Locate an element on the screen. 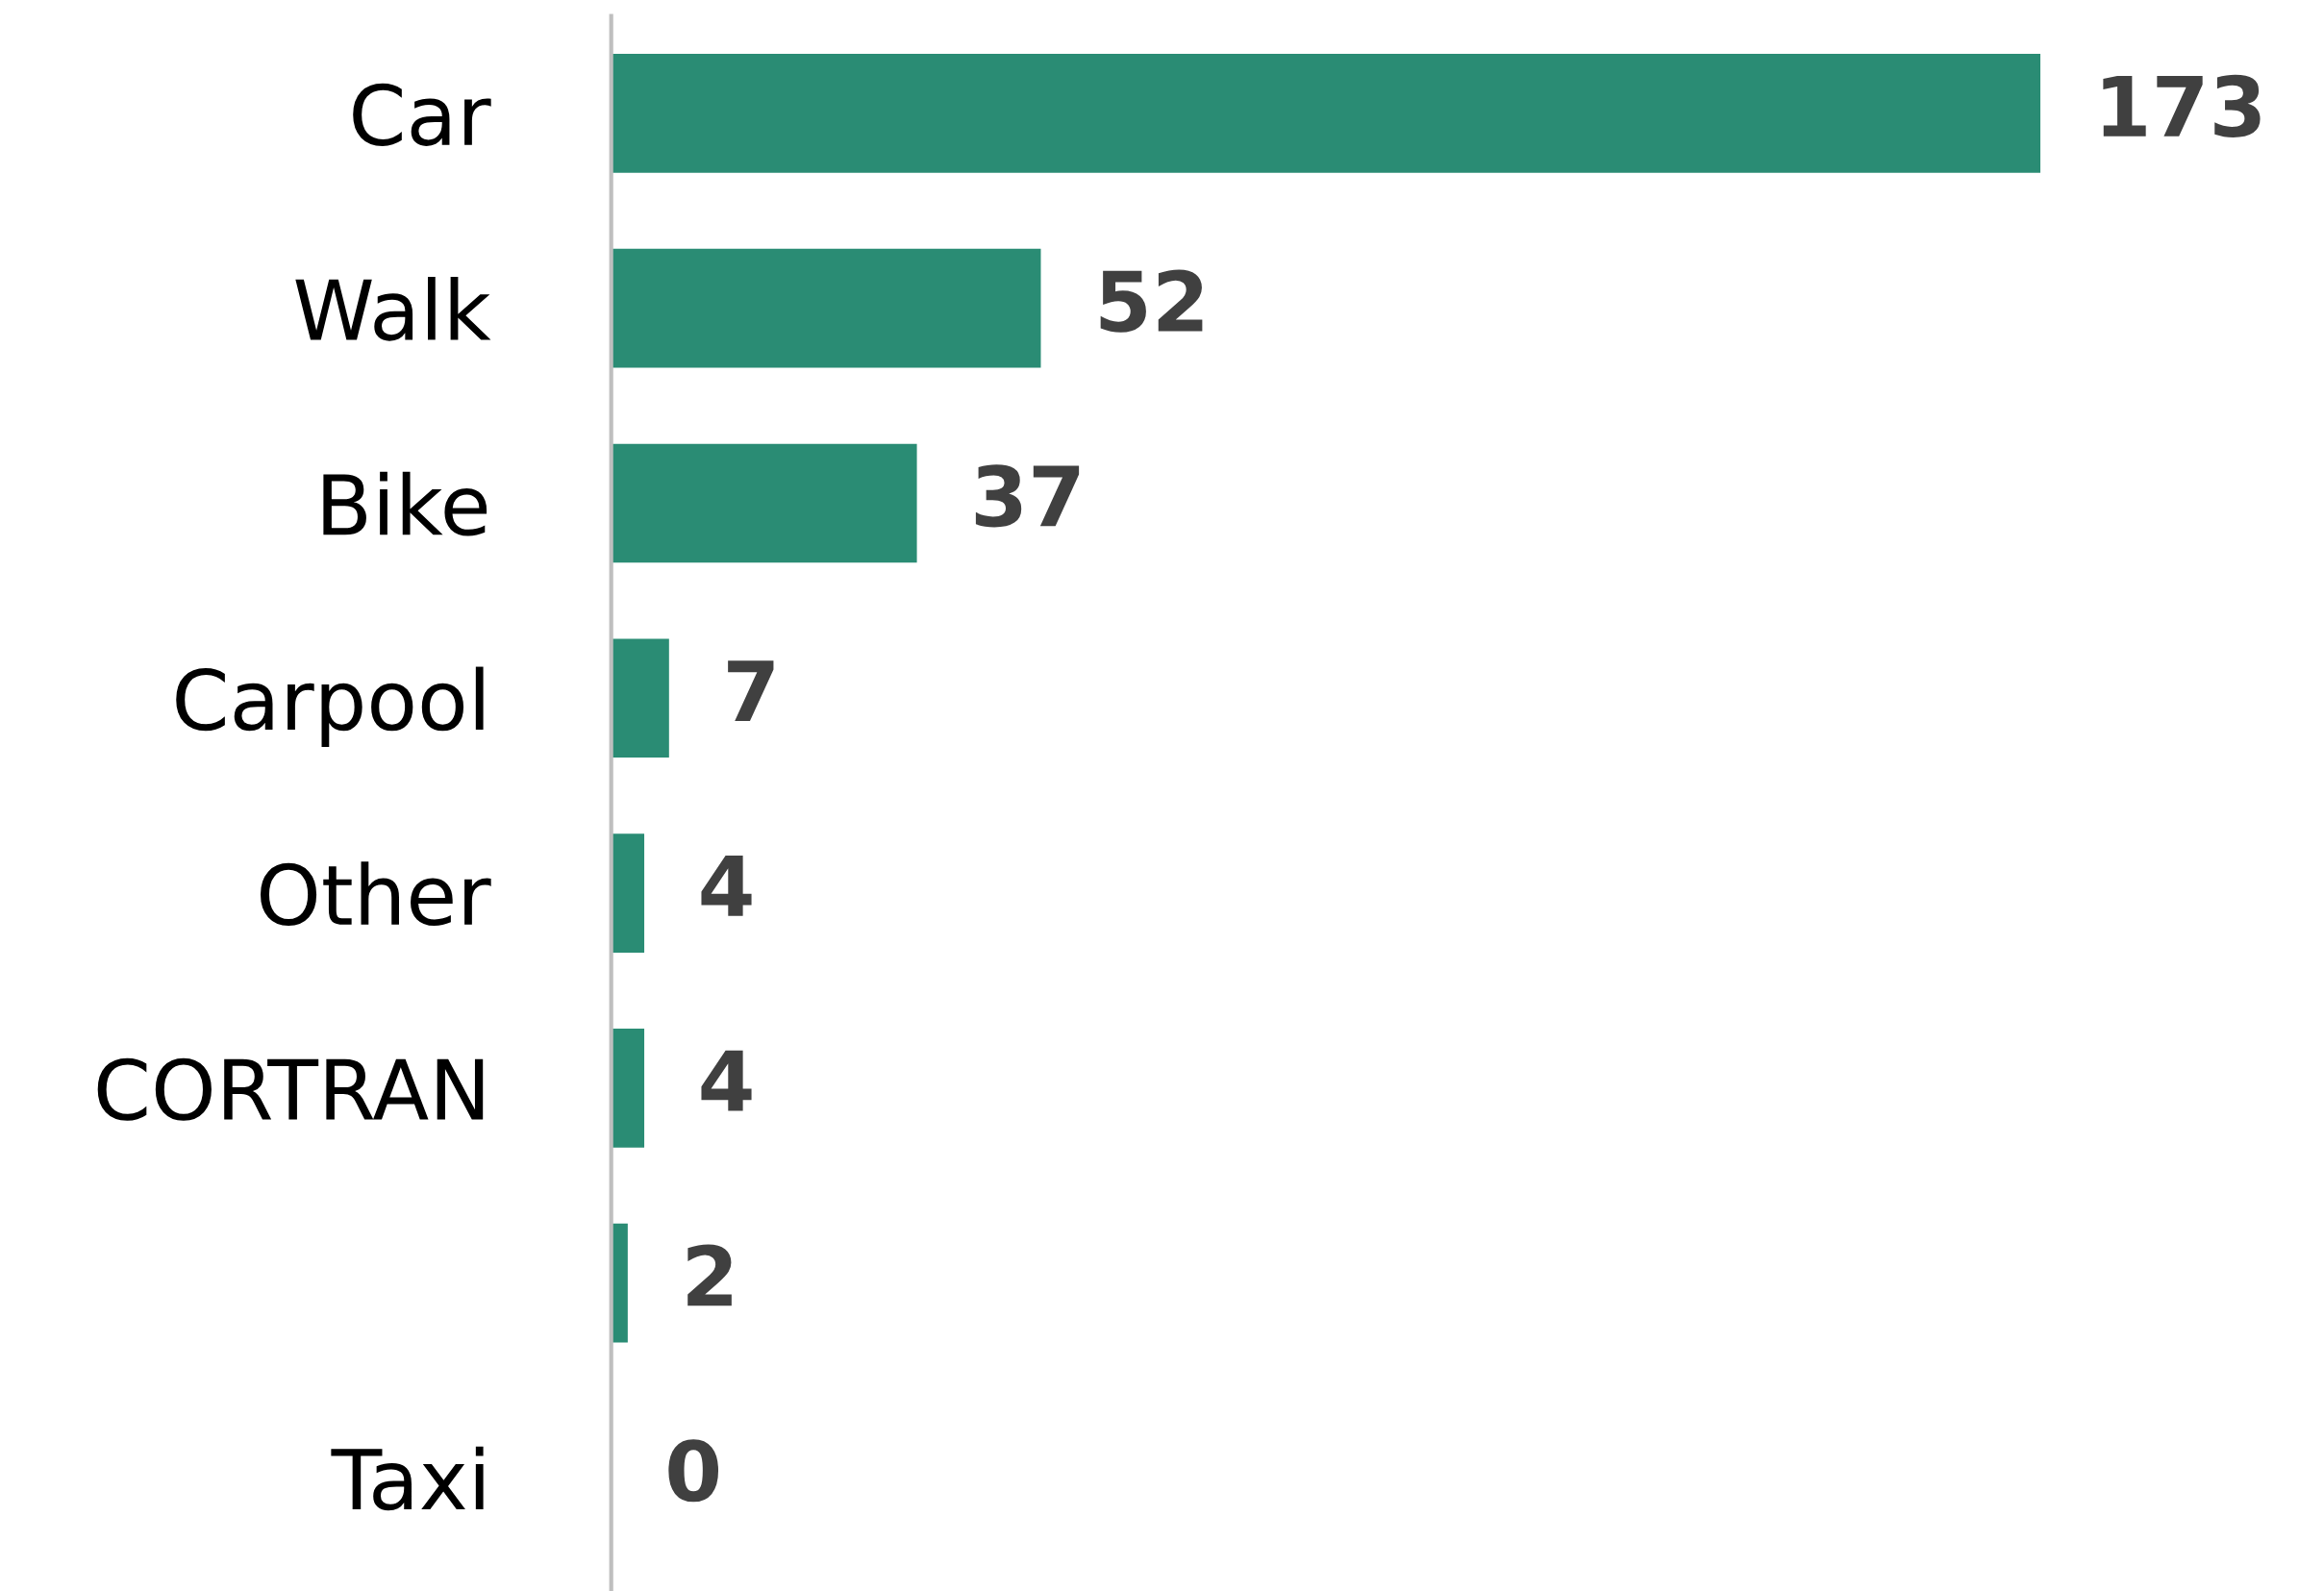  y-tick-label: Taxi is located at coordinates (407, 1478).